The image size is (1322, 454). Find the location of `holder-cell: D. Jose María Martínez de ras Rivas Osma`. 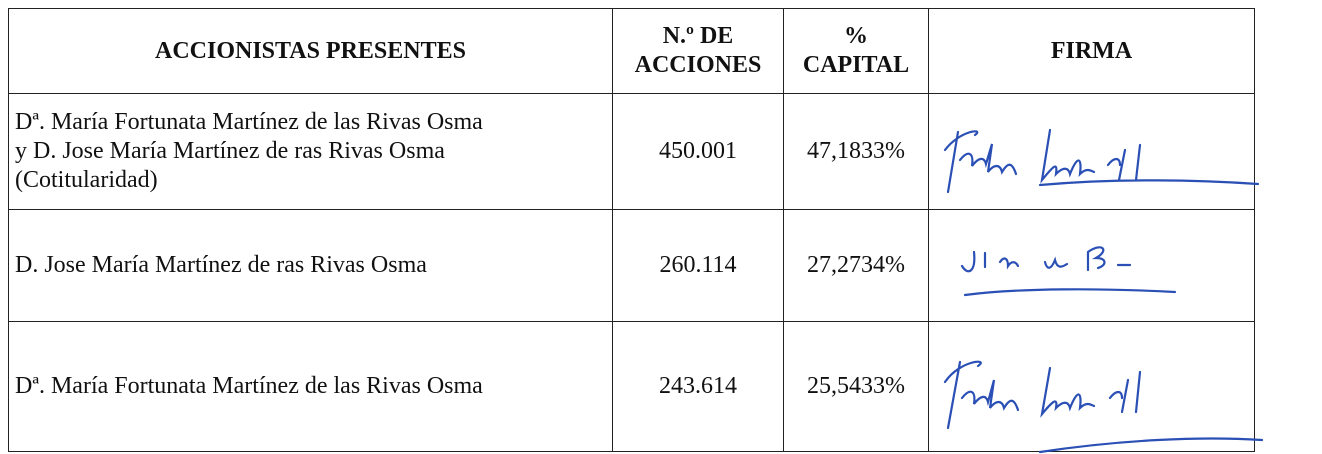

holder-cell: D. Jose María Martínez de ras Rivas Osma is located at coordinates (310, 265).